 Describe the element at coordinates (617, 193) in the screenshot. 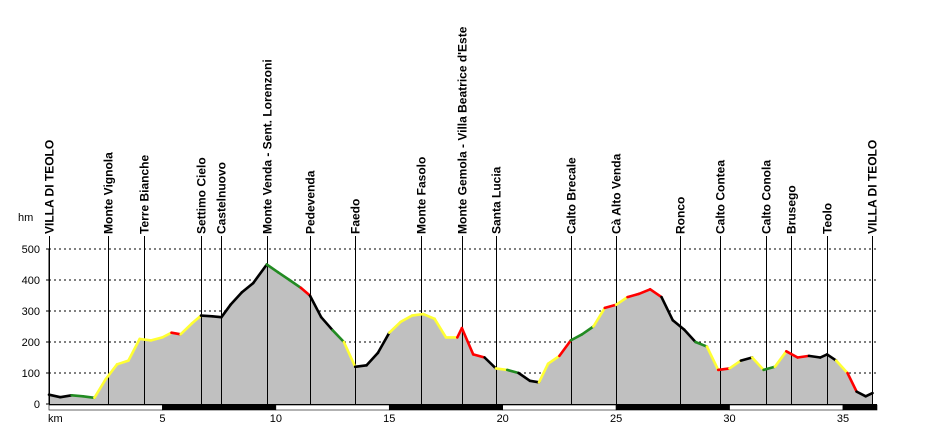

I see `waypoint-label: Cà Alto Venda` at that location.